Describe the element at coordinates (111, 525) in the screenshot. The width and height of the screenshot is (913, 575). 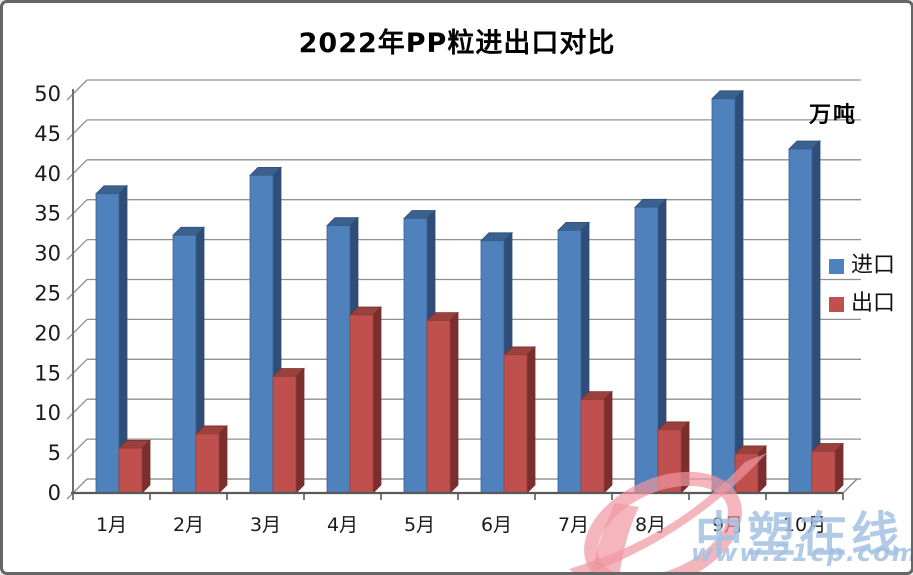
I see `x-tick-label: 1月` at that location.